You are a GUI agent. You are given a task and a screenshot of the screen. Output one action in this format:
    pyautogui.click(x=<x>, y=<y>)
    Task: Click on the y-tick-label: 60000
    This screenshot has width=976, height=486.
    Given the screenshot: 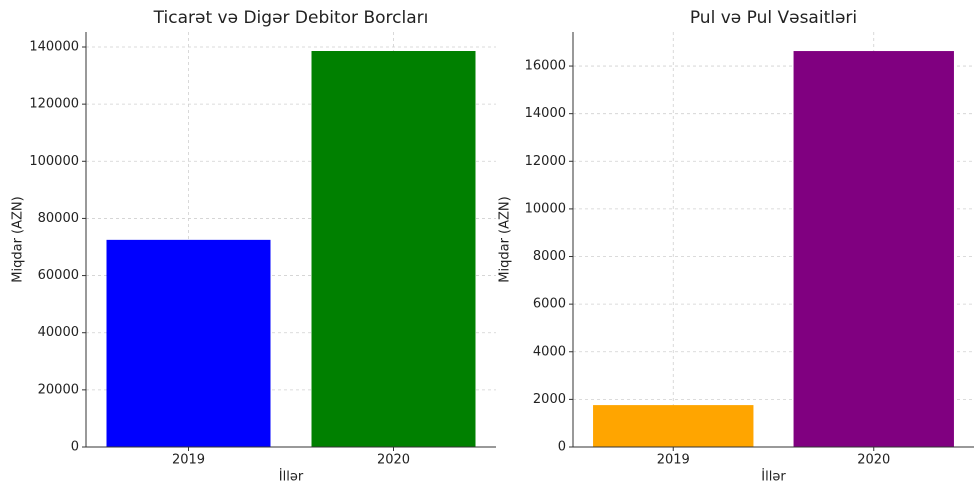 What is the action you would take?
    pyautogui.click(x=58, y=275)
    